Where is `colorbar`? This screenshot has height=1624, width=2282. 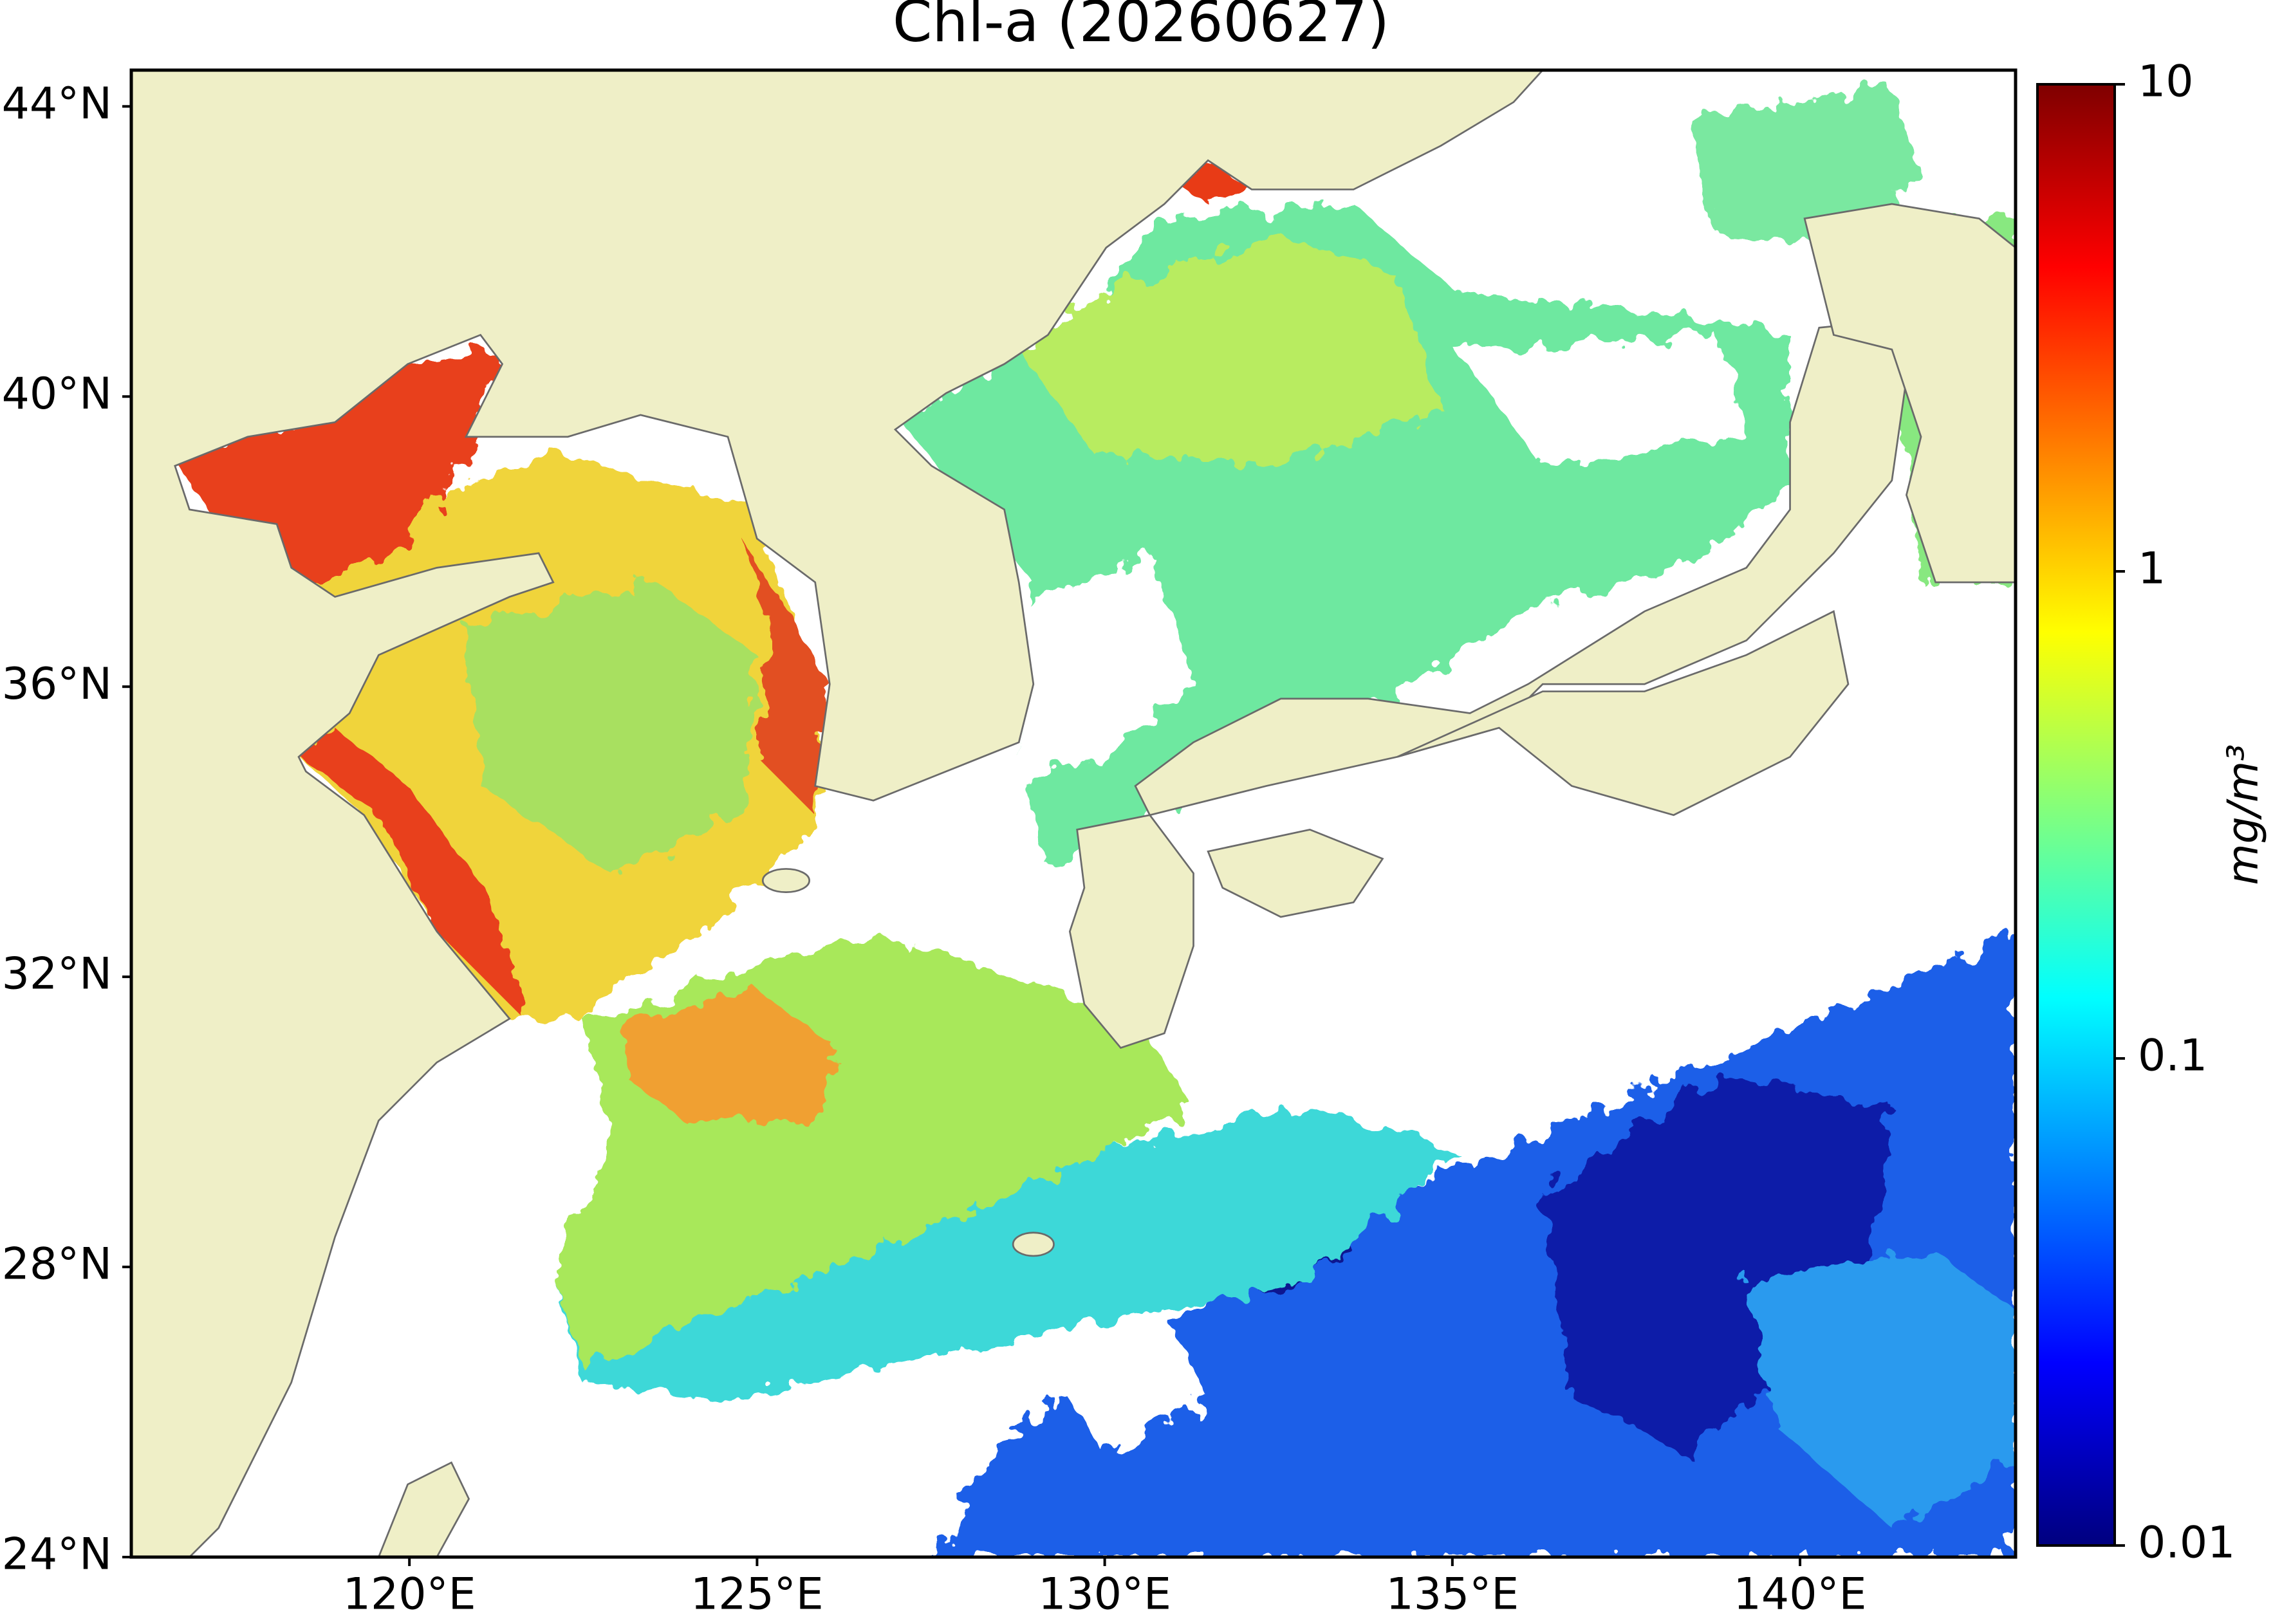
colorbar is located at coordinates (2076, 815).